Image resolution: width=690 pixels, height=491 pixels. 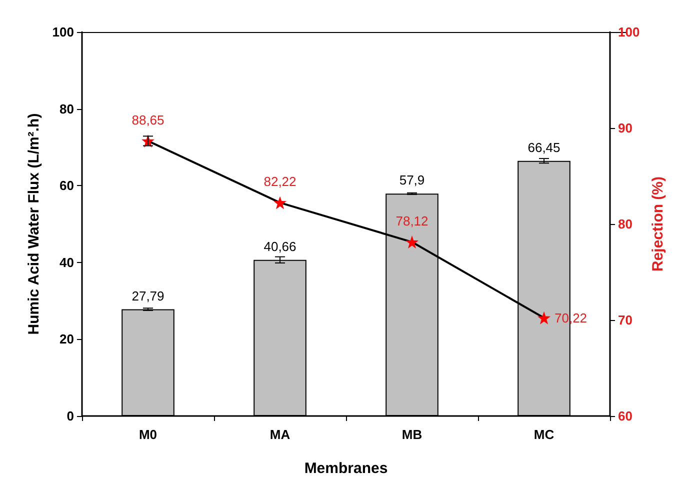 What do you see at coordinates (280, 182) in the screenshot?
I see `data-label: 82,22` at bounding box center [280, 182].